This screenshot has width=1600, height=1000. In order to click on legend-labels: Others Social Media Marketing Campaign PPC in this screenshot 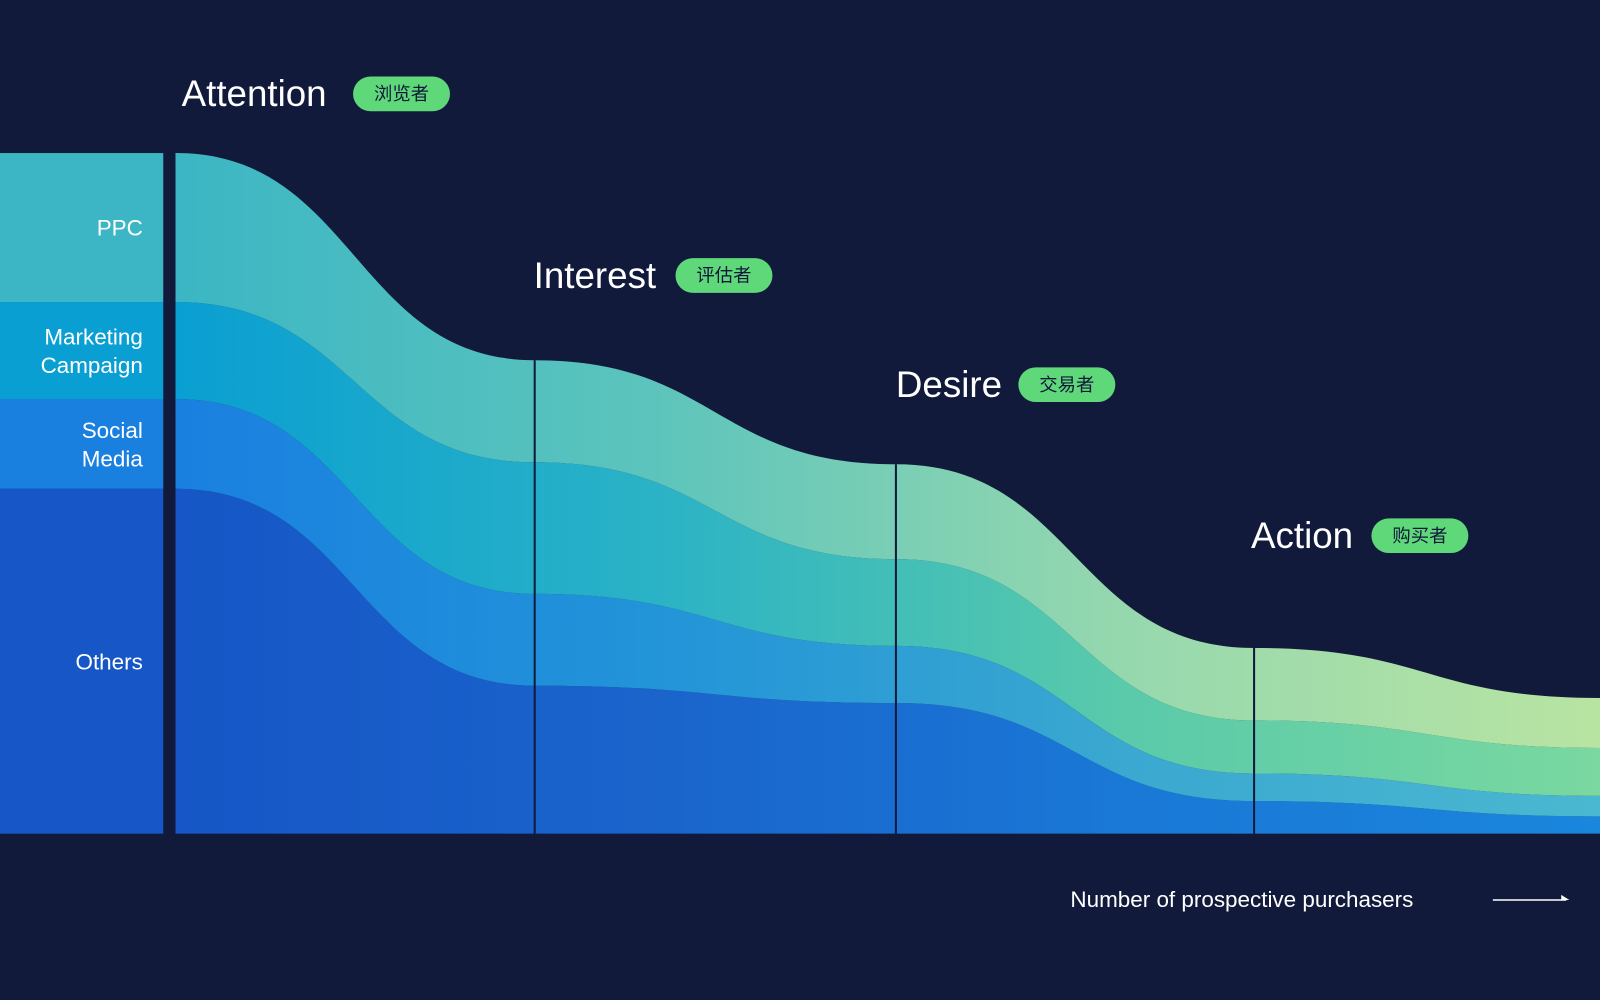, I will do `click(92, 445)`.